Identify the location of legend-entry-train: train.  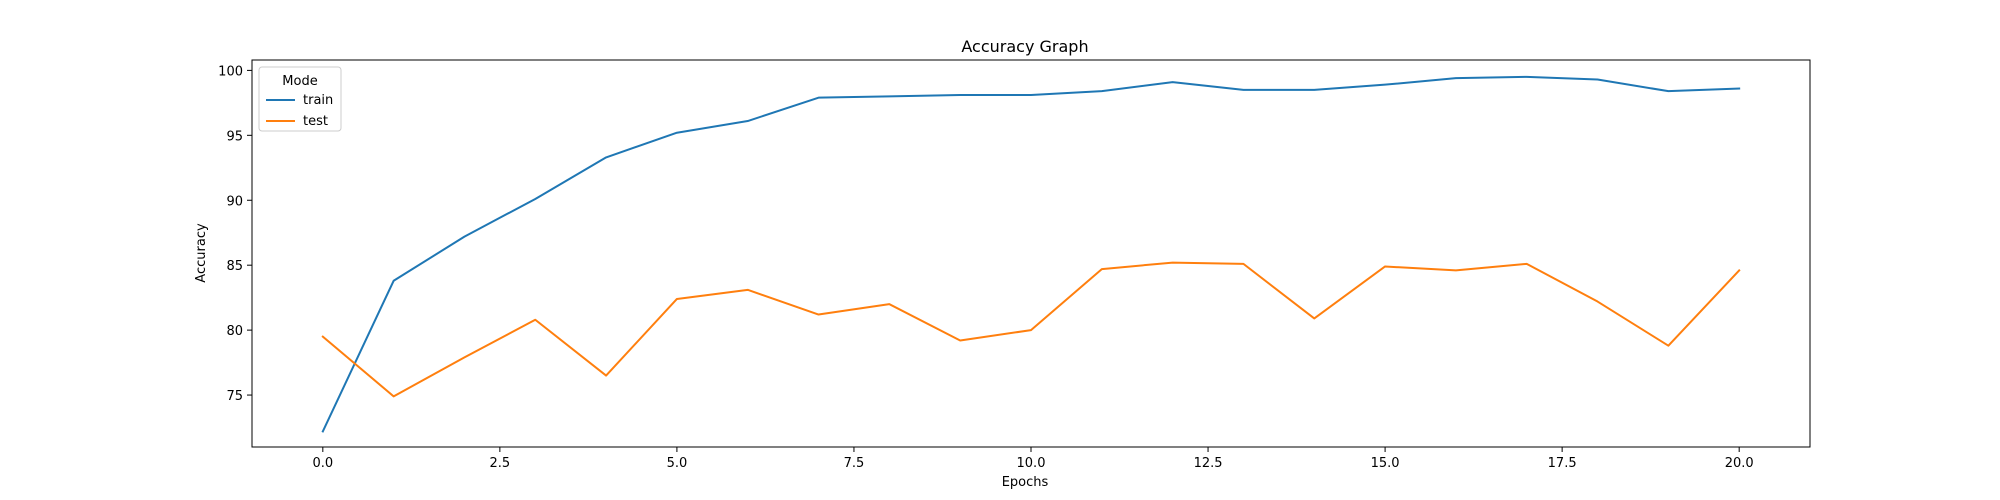
(318, 100).